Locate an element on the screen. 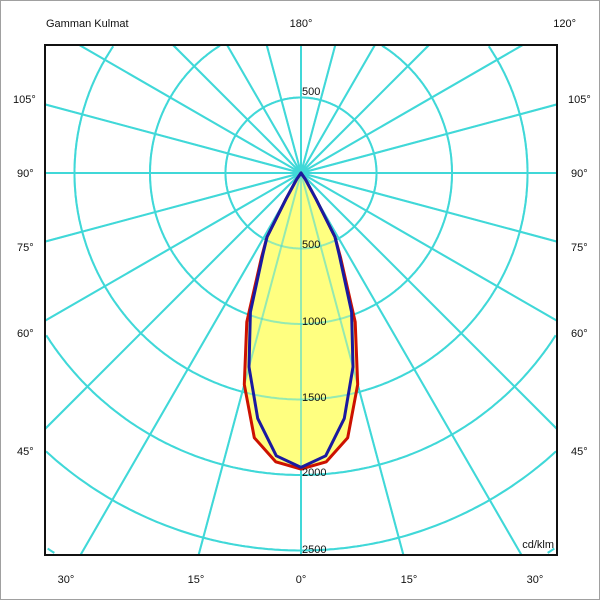 The width and height of the screenshot is (600, 600). right-angle-label: 75° is located at coordinates (579, 248).